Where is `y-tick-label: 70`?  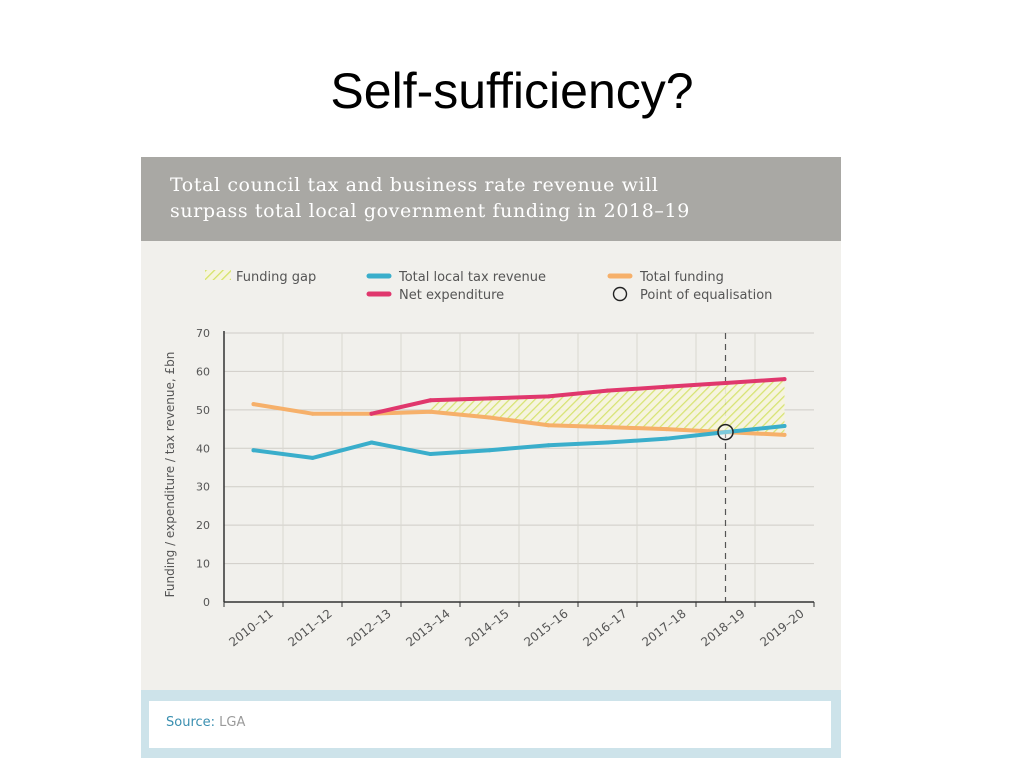 y-tick-label: 70 is located at coordinates (203, 333).